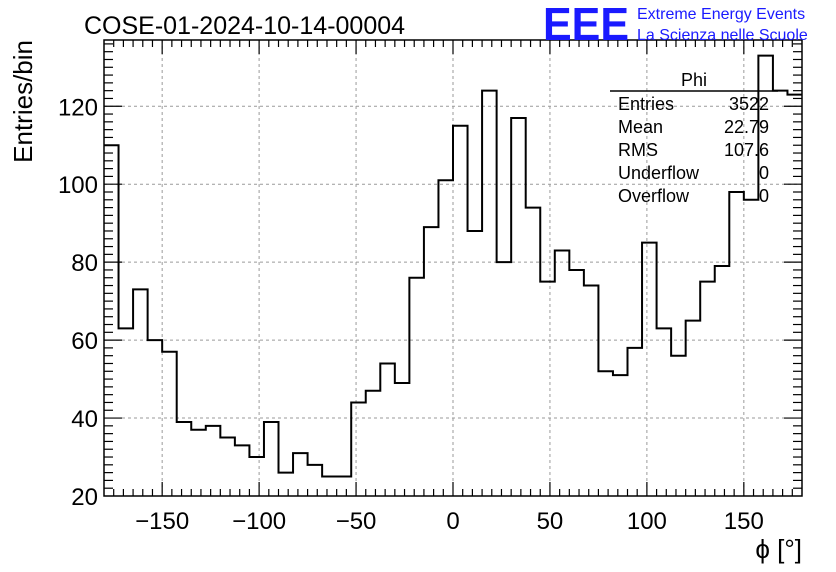 The width and height of the screenshot is (836, 572). Describe the element at coordinates (640, 127) in the screenshot. I see `stats-label: Mean` at that location.